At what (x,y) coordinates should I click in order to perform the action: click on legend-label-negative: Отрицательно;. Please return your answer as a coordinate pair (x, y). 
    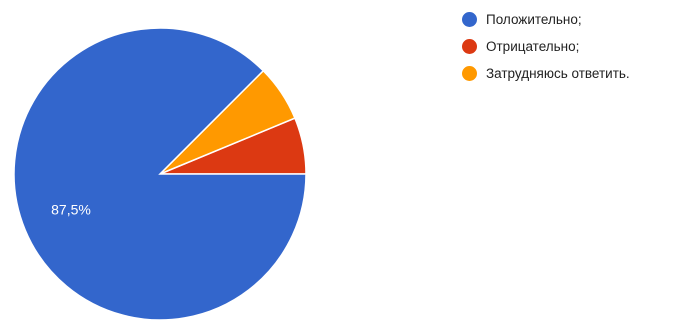
    Looking at the image, I should click on (533, 46).